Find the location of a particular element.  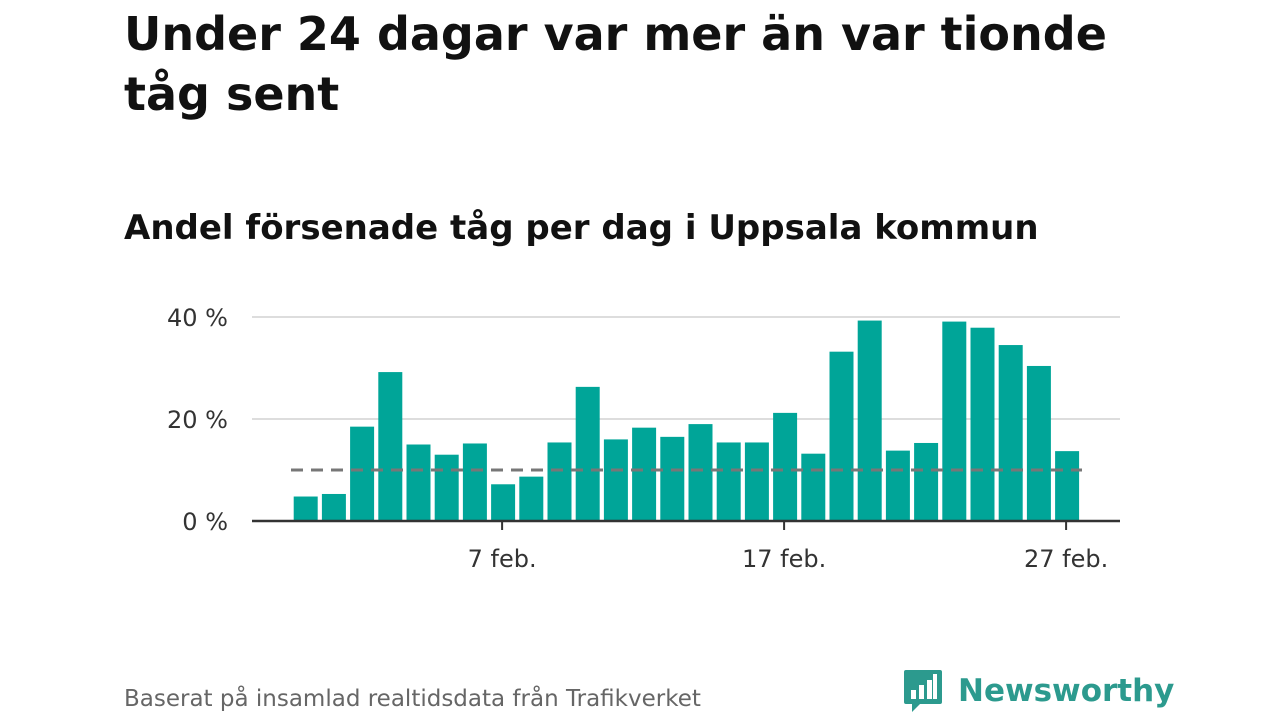

y-tick-label: 0 % is located at coordinates (205, 522).